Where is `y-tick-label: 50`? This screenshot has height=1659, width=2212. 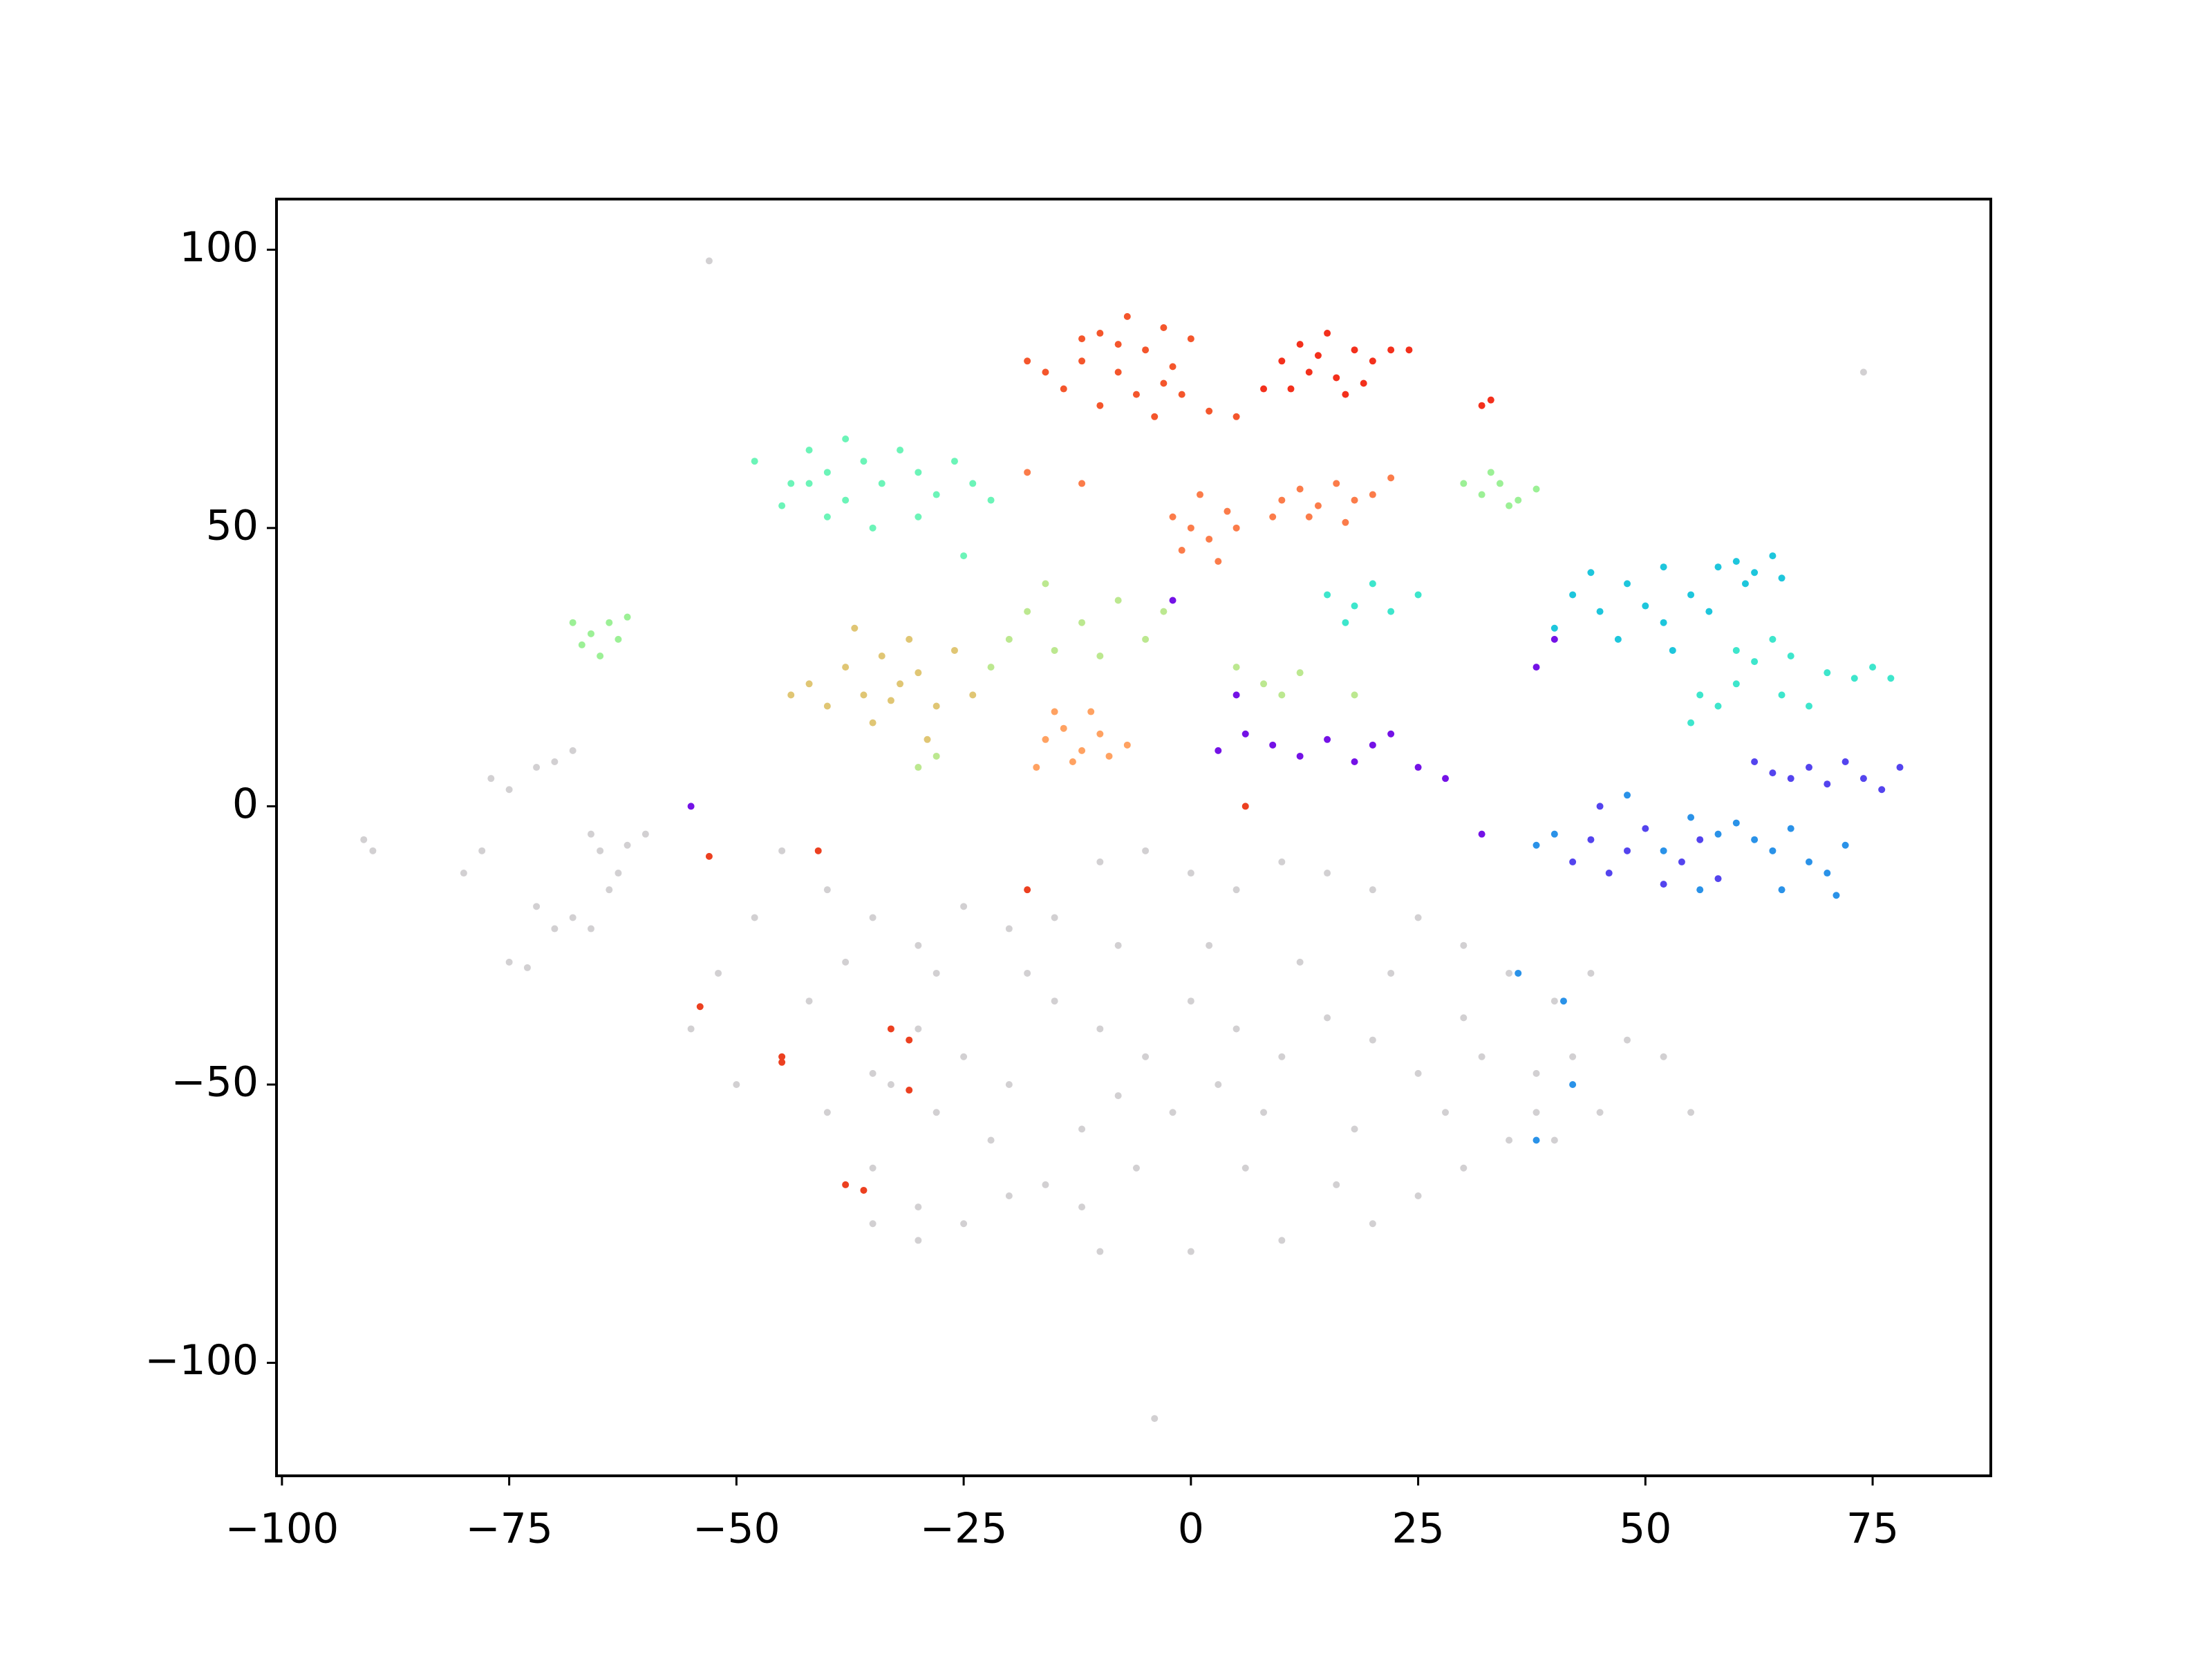 y-tick-label: 50 is located at coordinates (232, 525).